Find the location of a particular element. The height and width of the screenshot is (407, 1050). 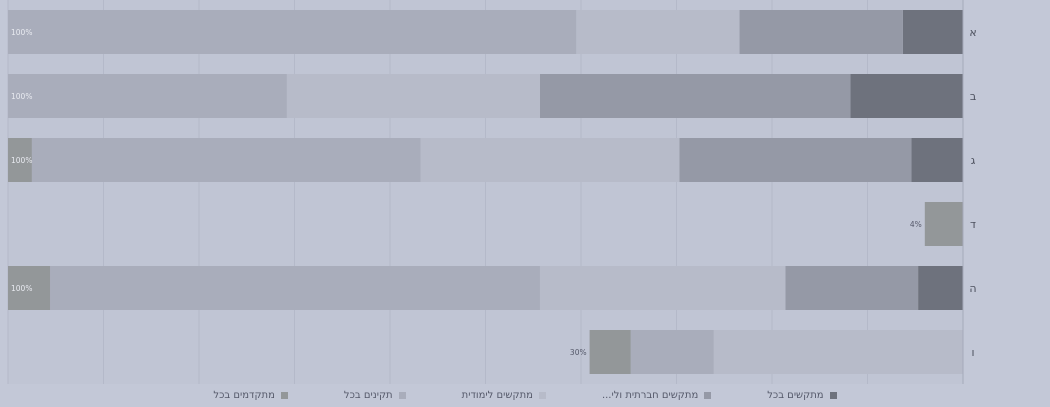

legend-label: מתקשים לימודית is located at coordinates (497, 395).